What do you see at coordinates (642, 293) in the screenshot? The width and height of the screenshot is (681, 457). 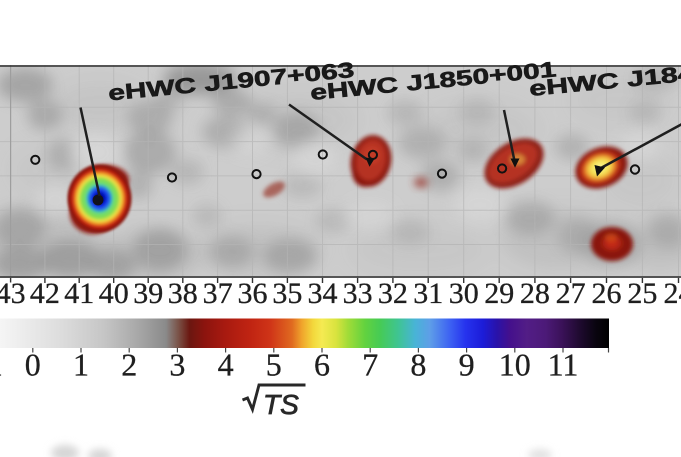 I see `svg-text: 25` at bounding box center [642, 293].